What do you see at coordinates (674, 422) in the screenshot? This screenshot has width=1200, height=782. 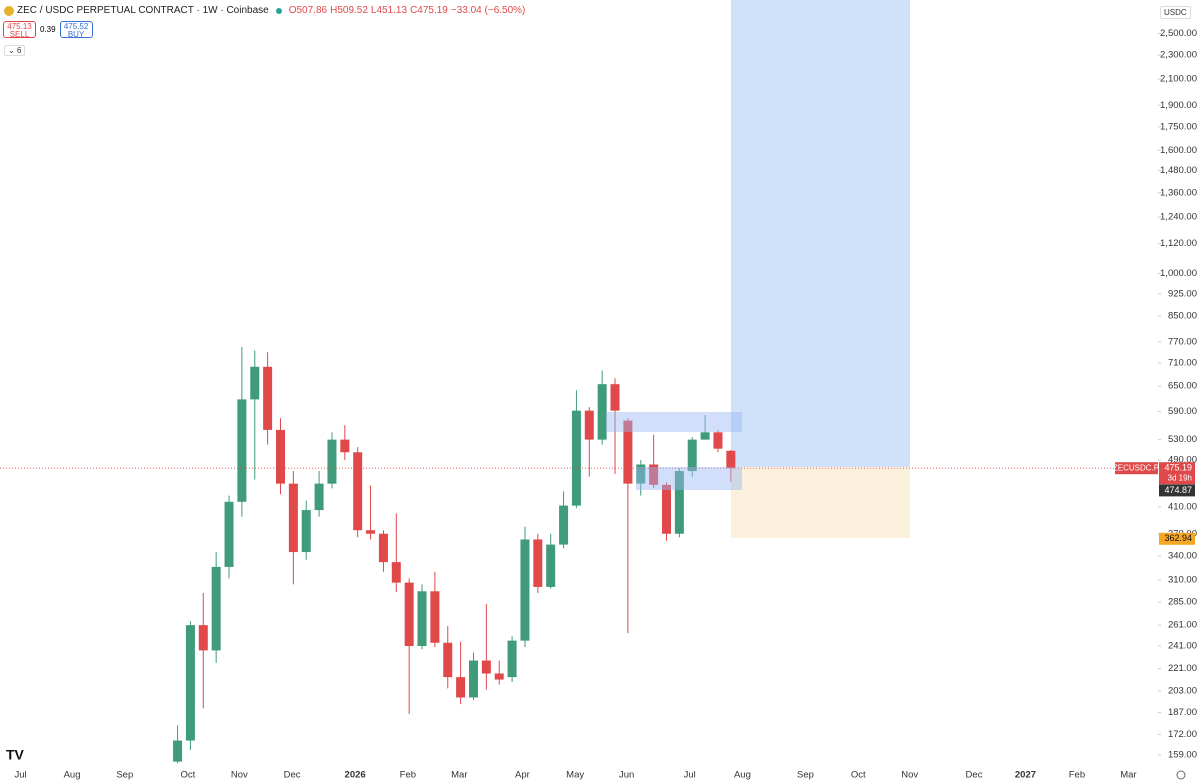 I see `zone-box` at bounding box center [674, 422].